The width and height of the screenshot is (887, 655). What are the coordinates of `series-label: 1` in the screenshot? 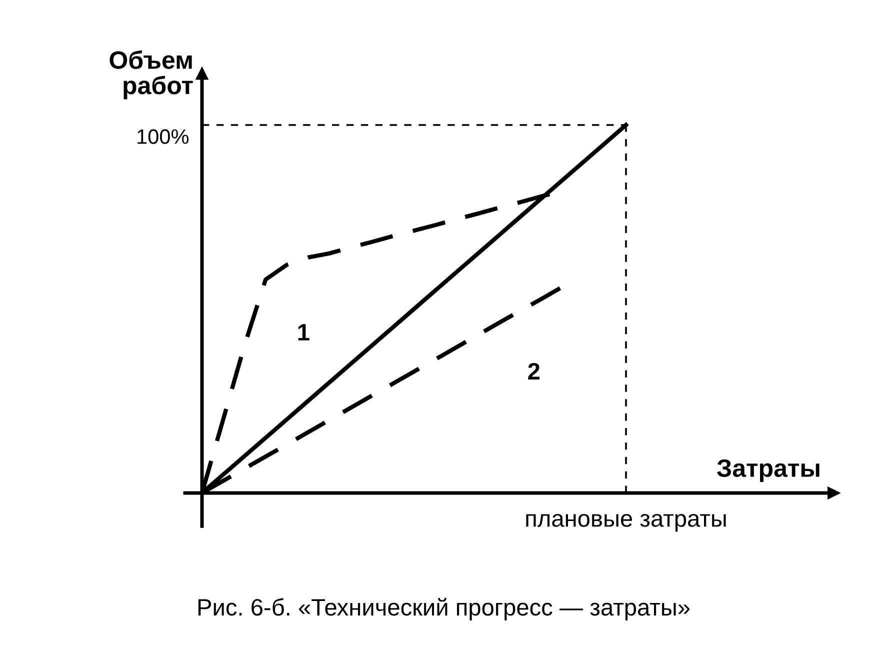 It's located at (304, 332).